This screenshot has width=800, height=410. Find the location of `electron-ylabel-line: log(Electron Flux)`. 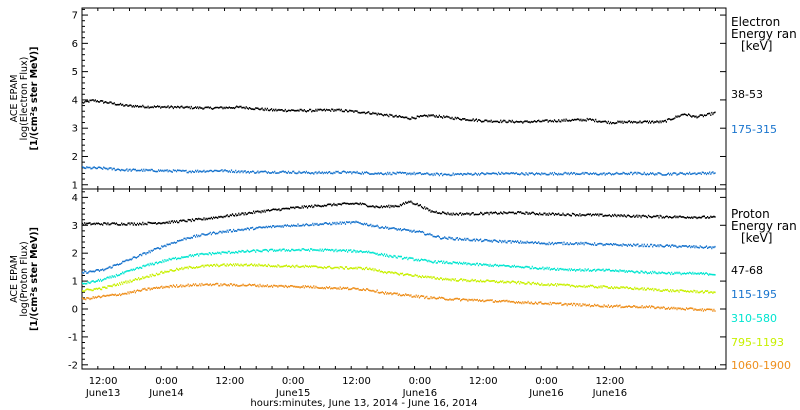

electron-ylabel-line: log(Electron Flux) is located at coordinates (24, 99).